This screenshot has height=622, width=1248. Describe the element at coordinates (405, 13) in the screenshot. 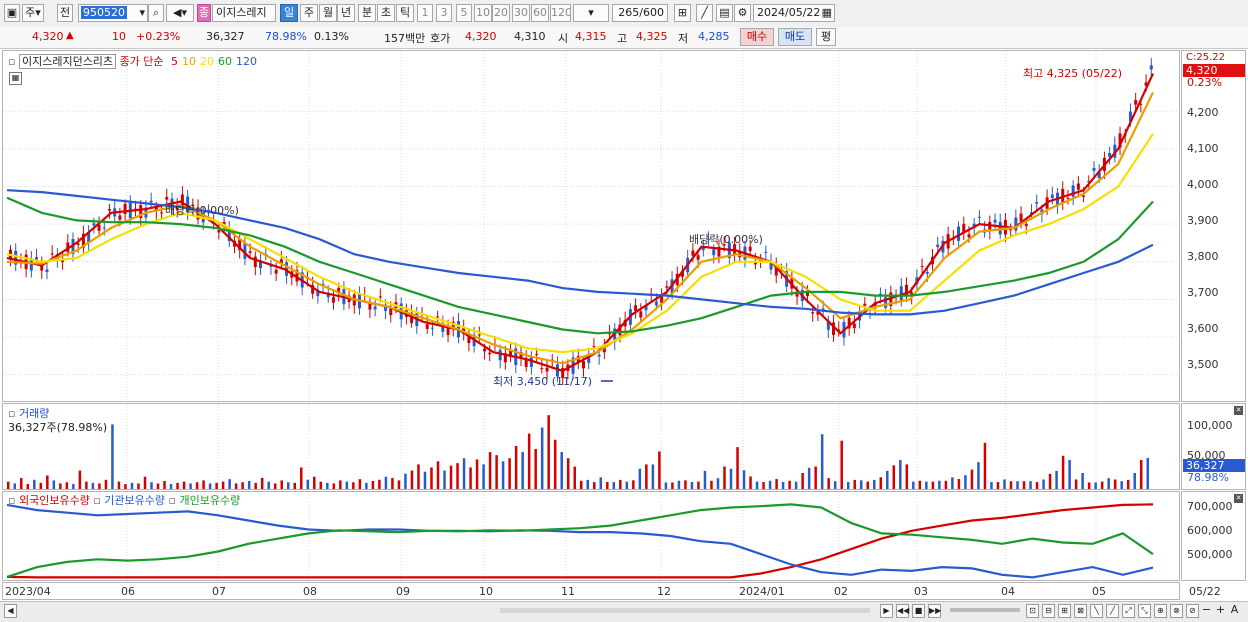

I see `period-6: 틱` at that location.